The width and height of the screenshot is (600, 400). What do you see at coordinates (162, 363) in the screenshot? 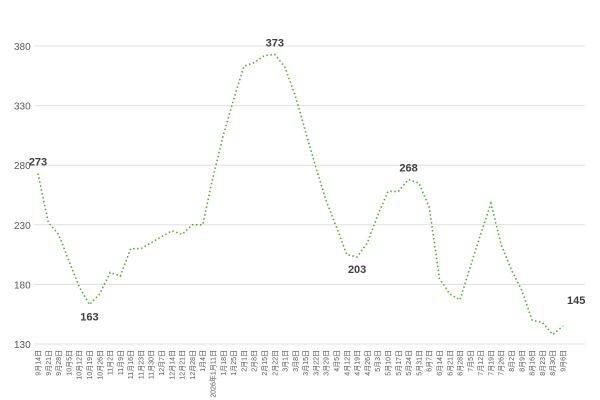
I see `x-tick-label: 12月7日` at bounding box center [162, 363].